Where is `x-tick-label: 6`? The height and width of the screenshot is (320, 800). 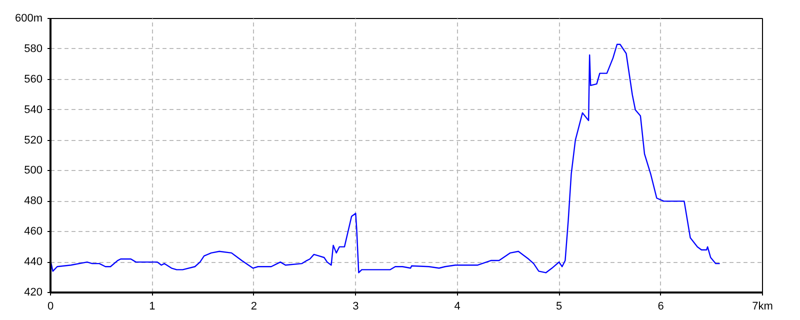
x-tick-label: 6 is located at coordinates (661, 306).